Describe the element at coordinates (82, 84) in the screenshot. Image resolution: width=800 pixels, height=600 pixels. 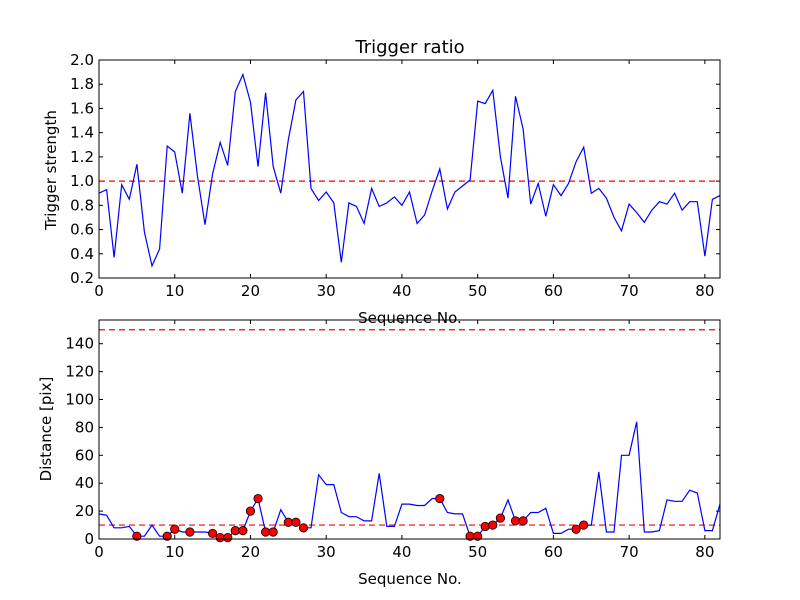
I see `y-tick-label: 1.8` at that location.